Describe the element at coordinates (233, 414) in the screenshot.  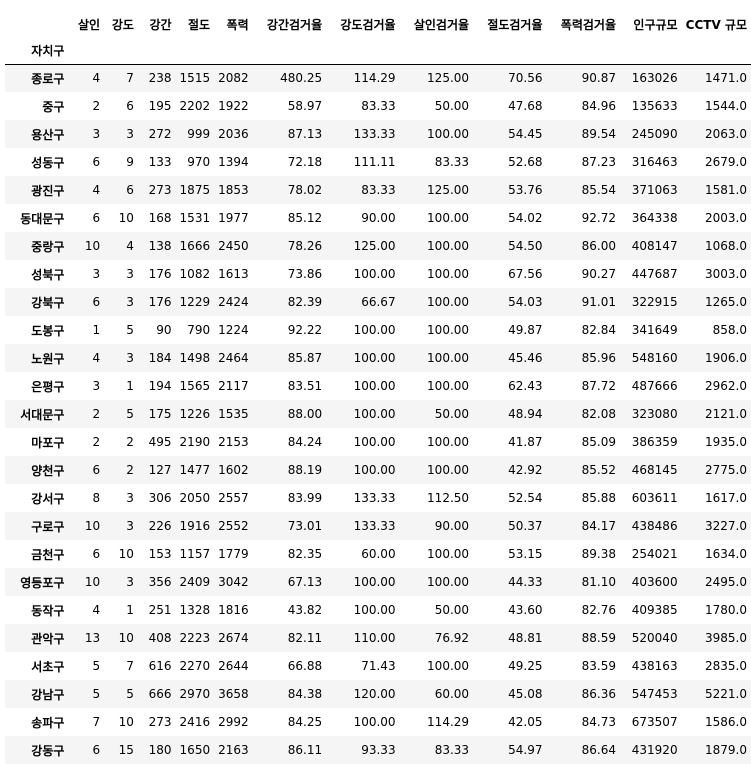
I see `table-cell: 1535` at that location.